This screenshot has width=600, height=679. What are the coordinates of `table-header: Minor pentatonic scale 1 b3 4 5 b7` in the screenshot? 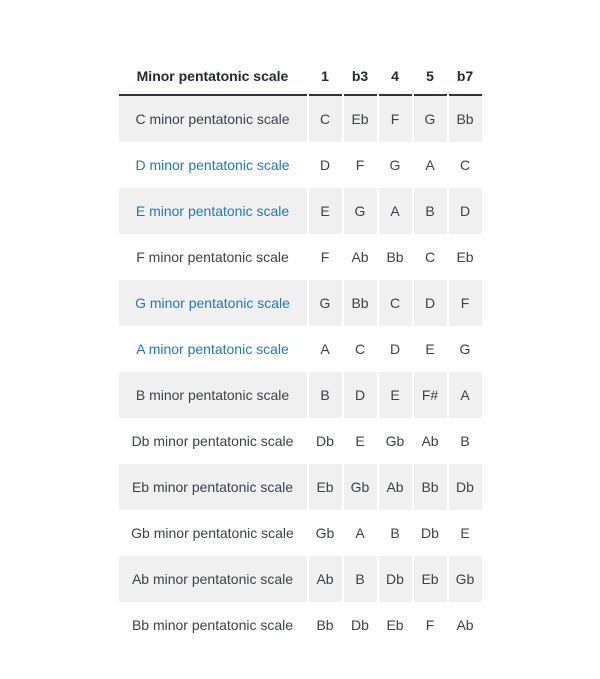 It's located at (300, 77).